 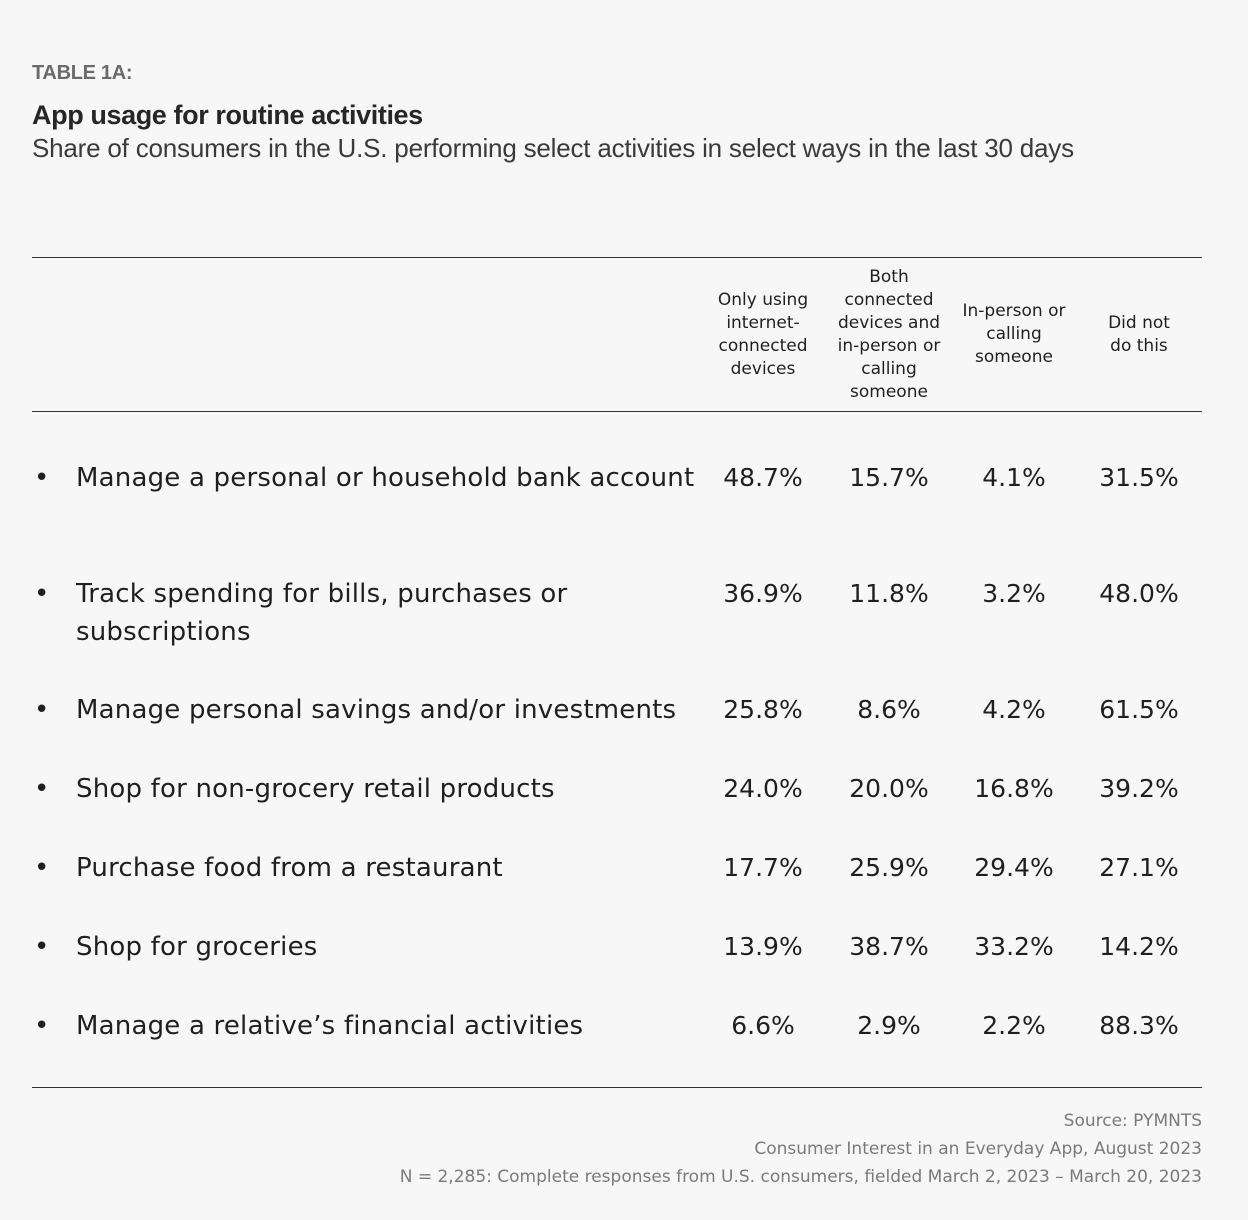 I want to click on value-cell: 25.8%, so click(x=763, y=709).